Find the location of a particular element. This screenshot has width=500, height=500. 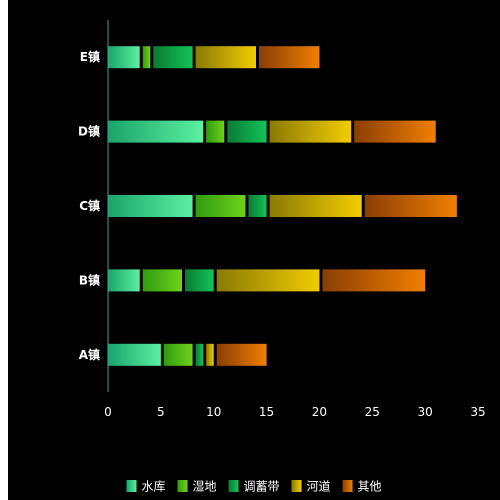

legend-item: 调蓄带 is located at coordinates (254, 487).